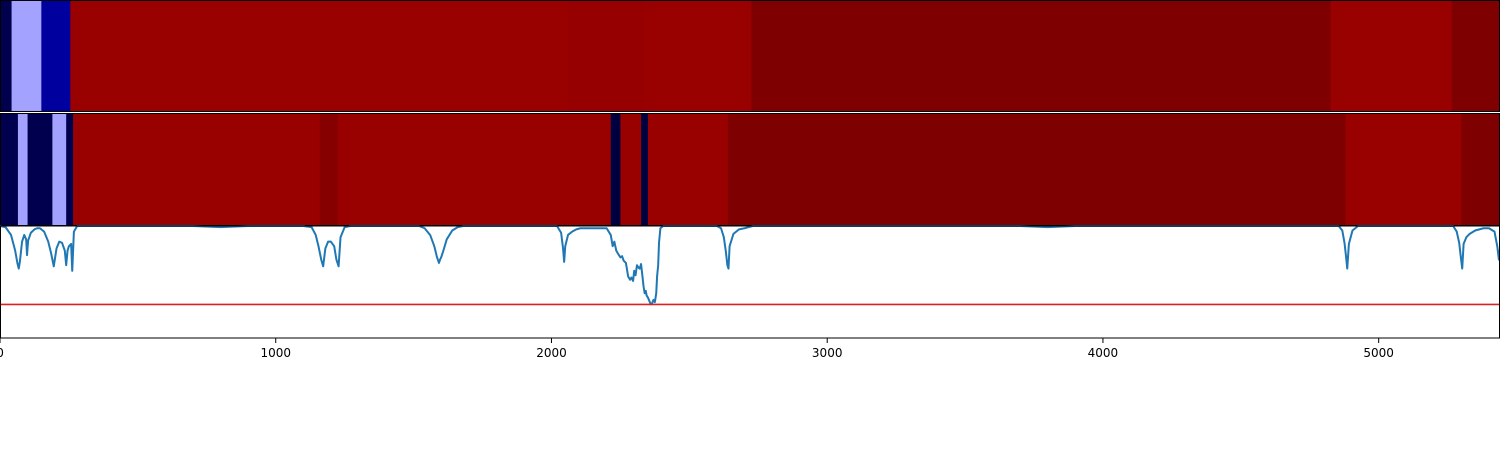  I want to click on x-axis: 0 1000 2000 3000 4000 5000, so click(697, 349).